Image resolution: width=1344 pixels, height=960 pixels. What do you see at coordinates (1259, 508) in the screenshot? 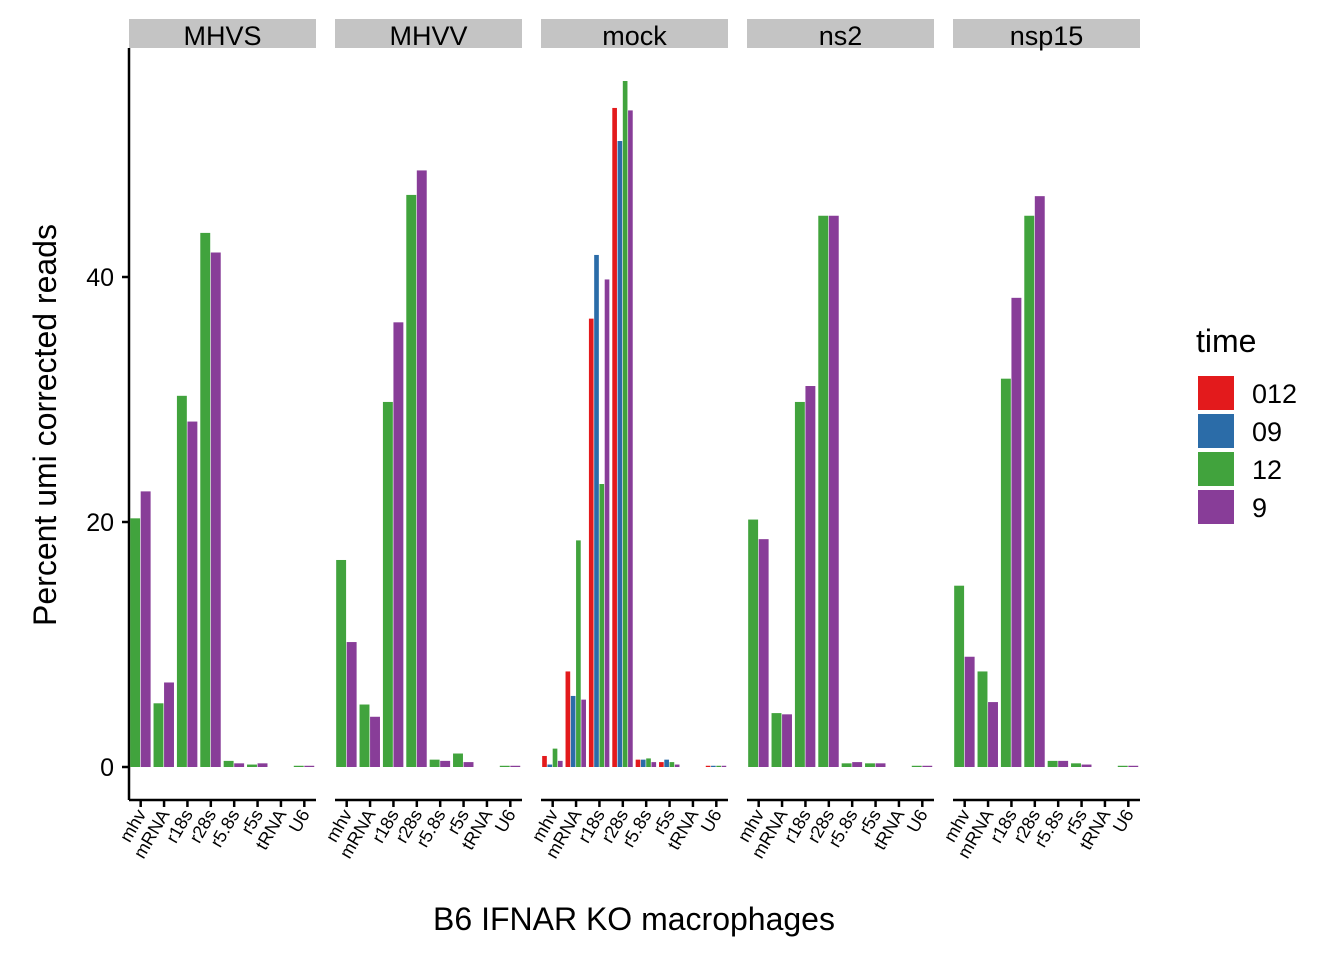
I see `legend-key-label: 9` at bounding box center [1259, 508].